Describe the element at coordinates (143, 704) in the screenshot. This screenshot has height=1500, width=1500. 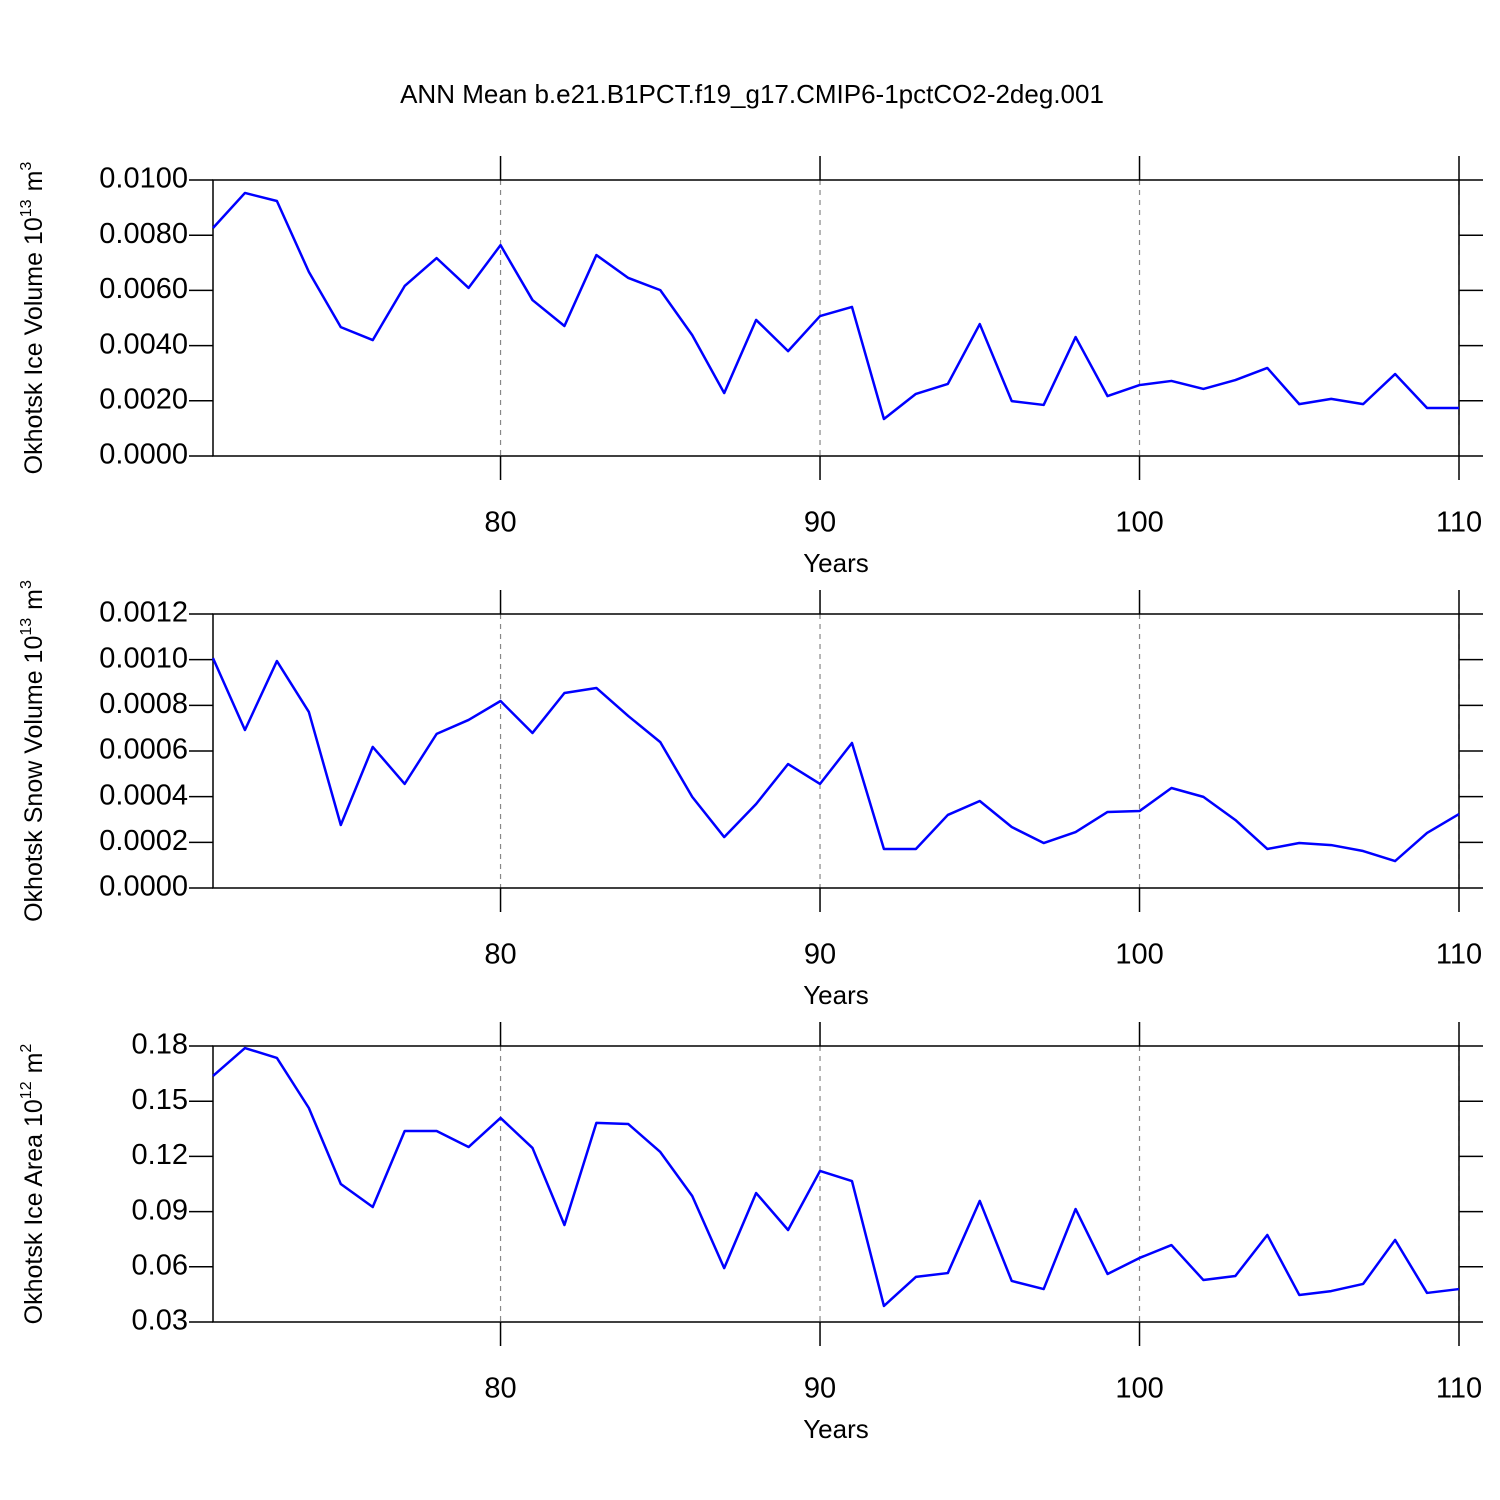
I see `y-tick-label: 0.0008` at that location.